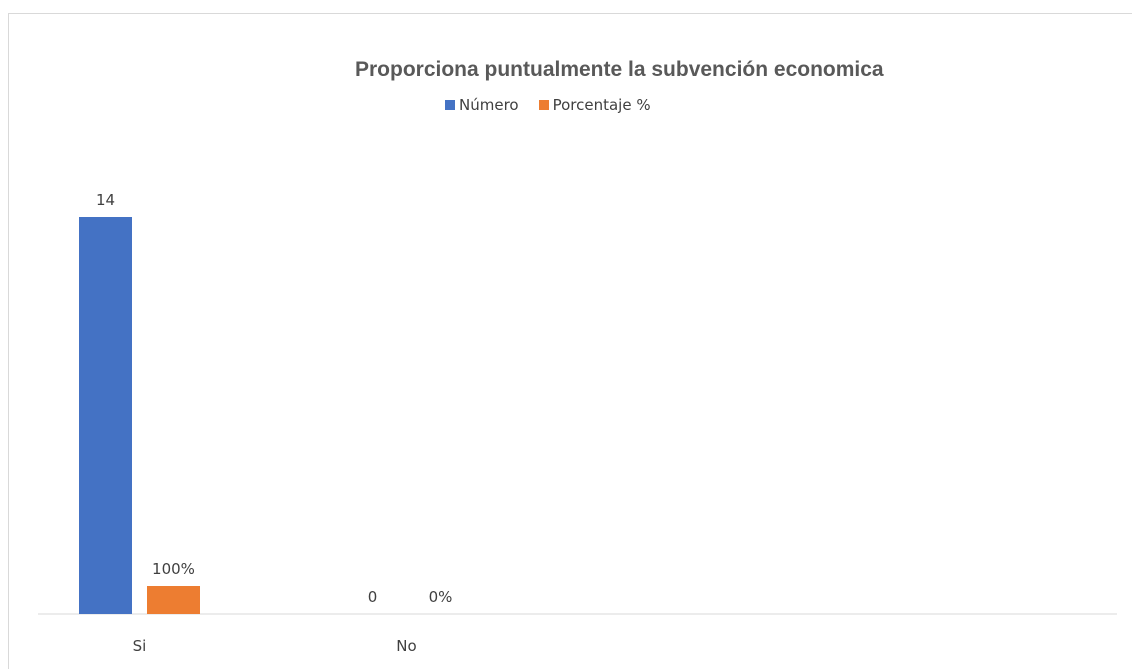  I want to click on legend: Número Porcentaje %, so click(558, 105).